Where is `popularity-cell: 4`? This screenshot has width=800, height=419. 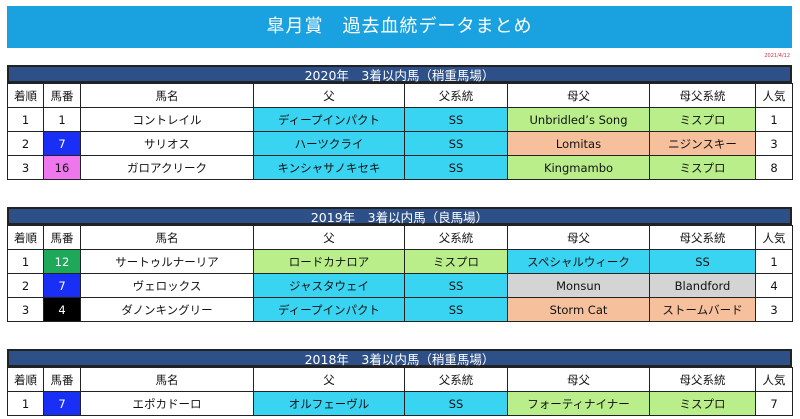
popularity-cell: 4 is located at coordinates (774, 285).